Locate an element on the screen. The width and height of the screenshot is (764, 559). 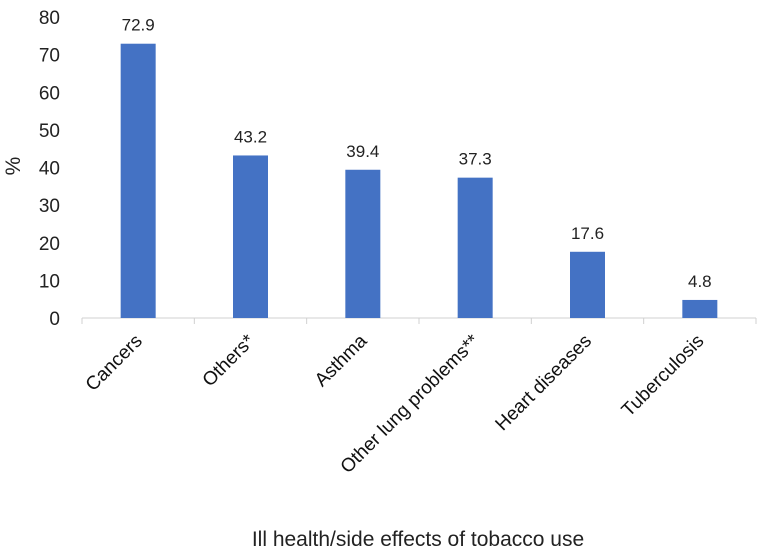
y-axis-title: % is located at coordinates (13, 166).